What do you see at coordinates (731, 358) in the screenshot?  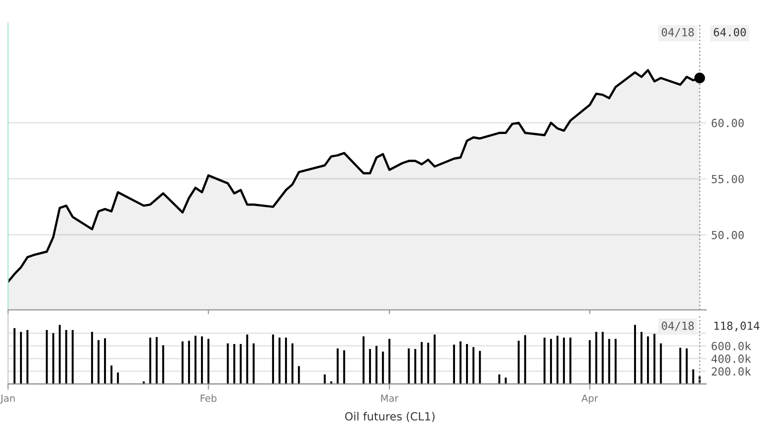 I see `y-tick-label: 400.0k` at bounding box center [731, 358].